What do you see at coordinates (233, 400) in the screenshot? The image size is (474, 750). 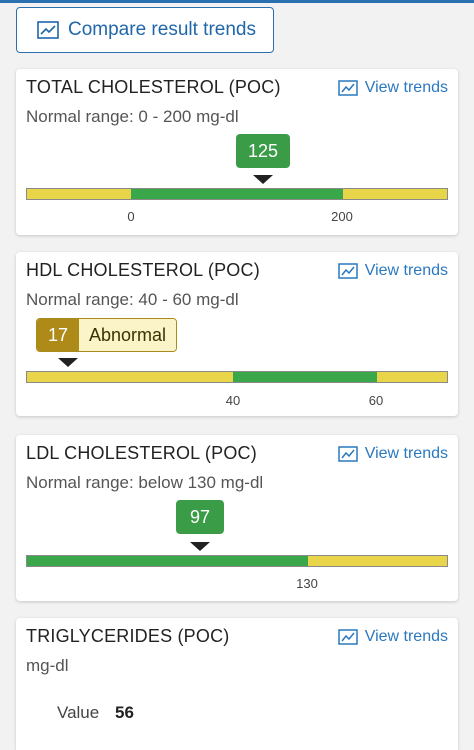 I see `range-tick-low: 40` at bounding box center [233, 400].